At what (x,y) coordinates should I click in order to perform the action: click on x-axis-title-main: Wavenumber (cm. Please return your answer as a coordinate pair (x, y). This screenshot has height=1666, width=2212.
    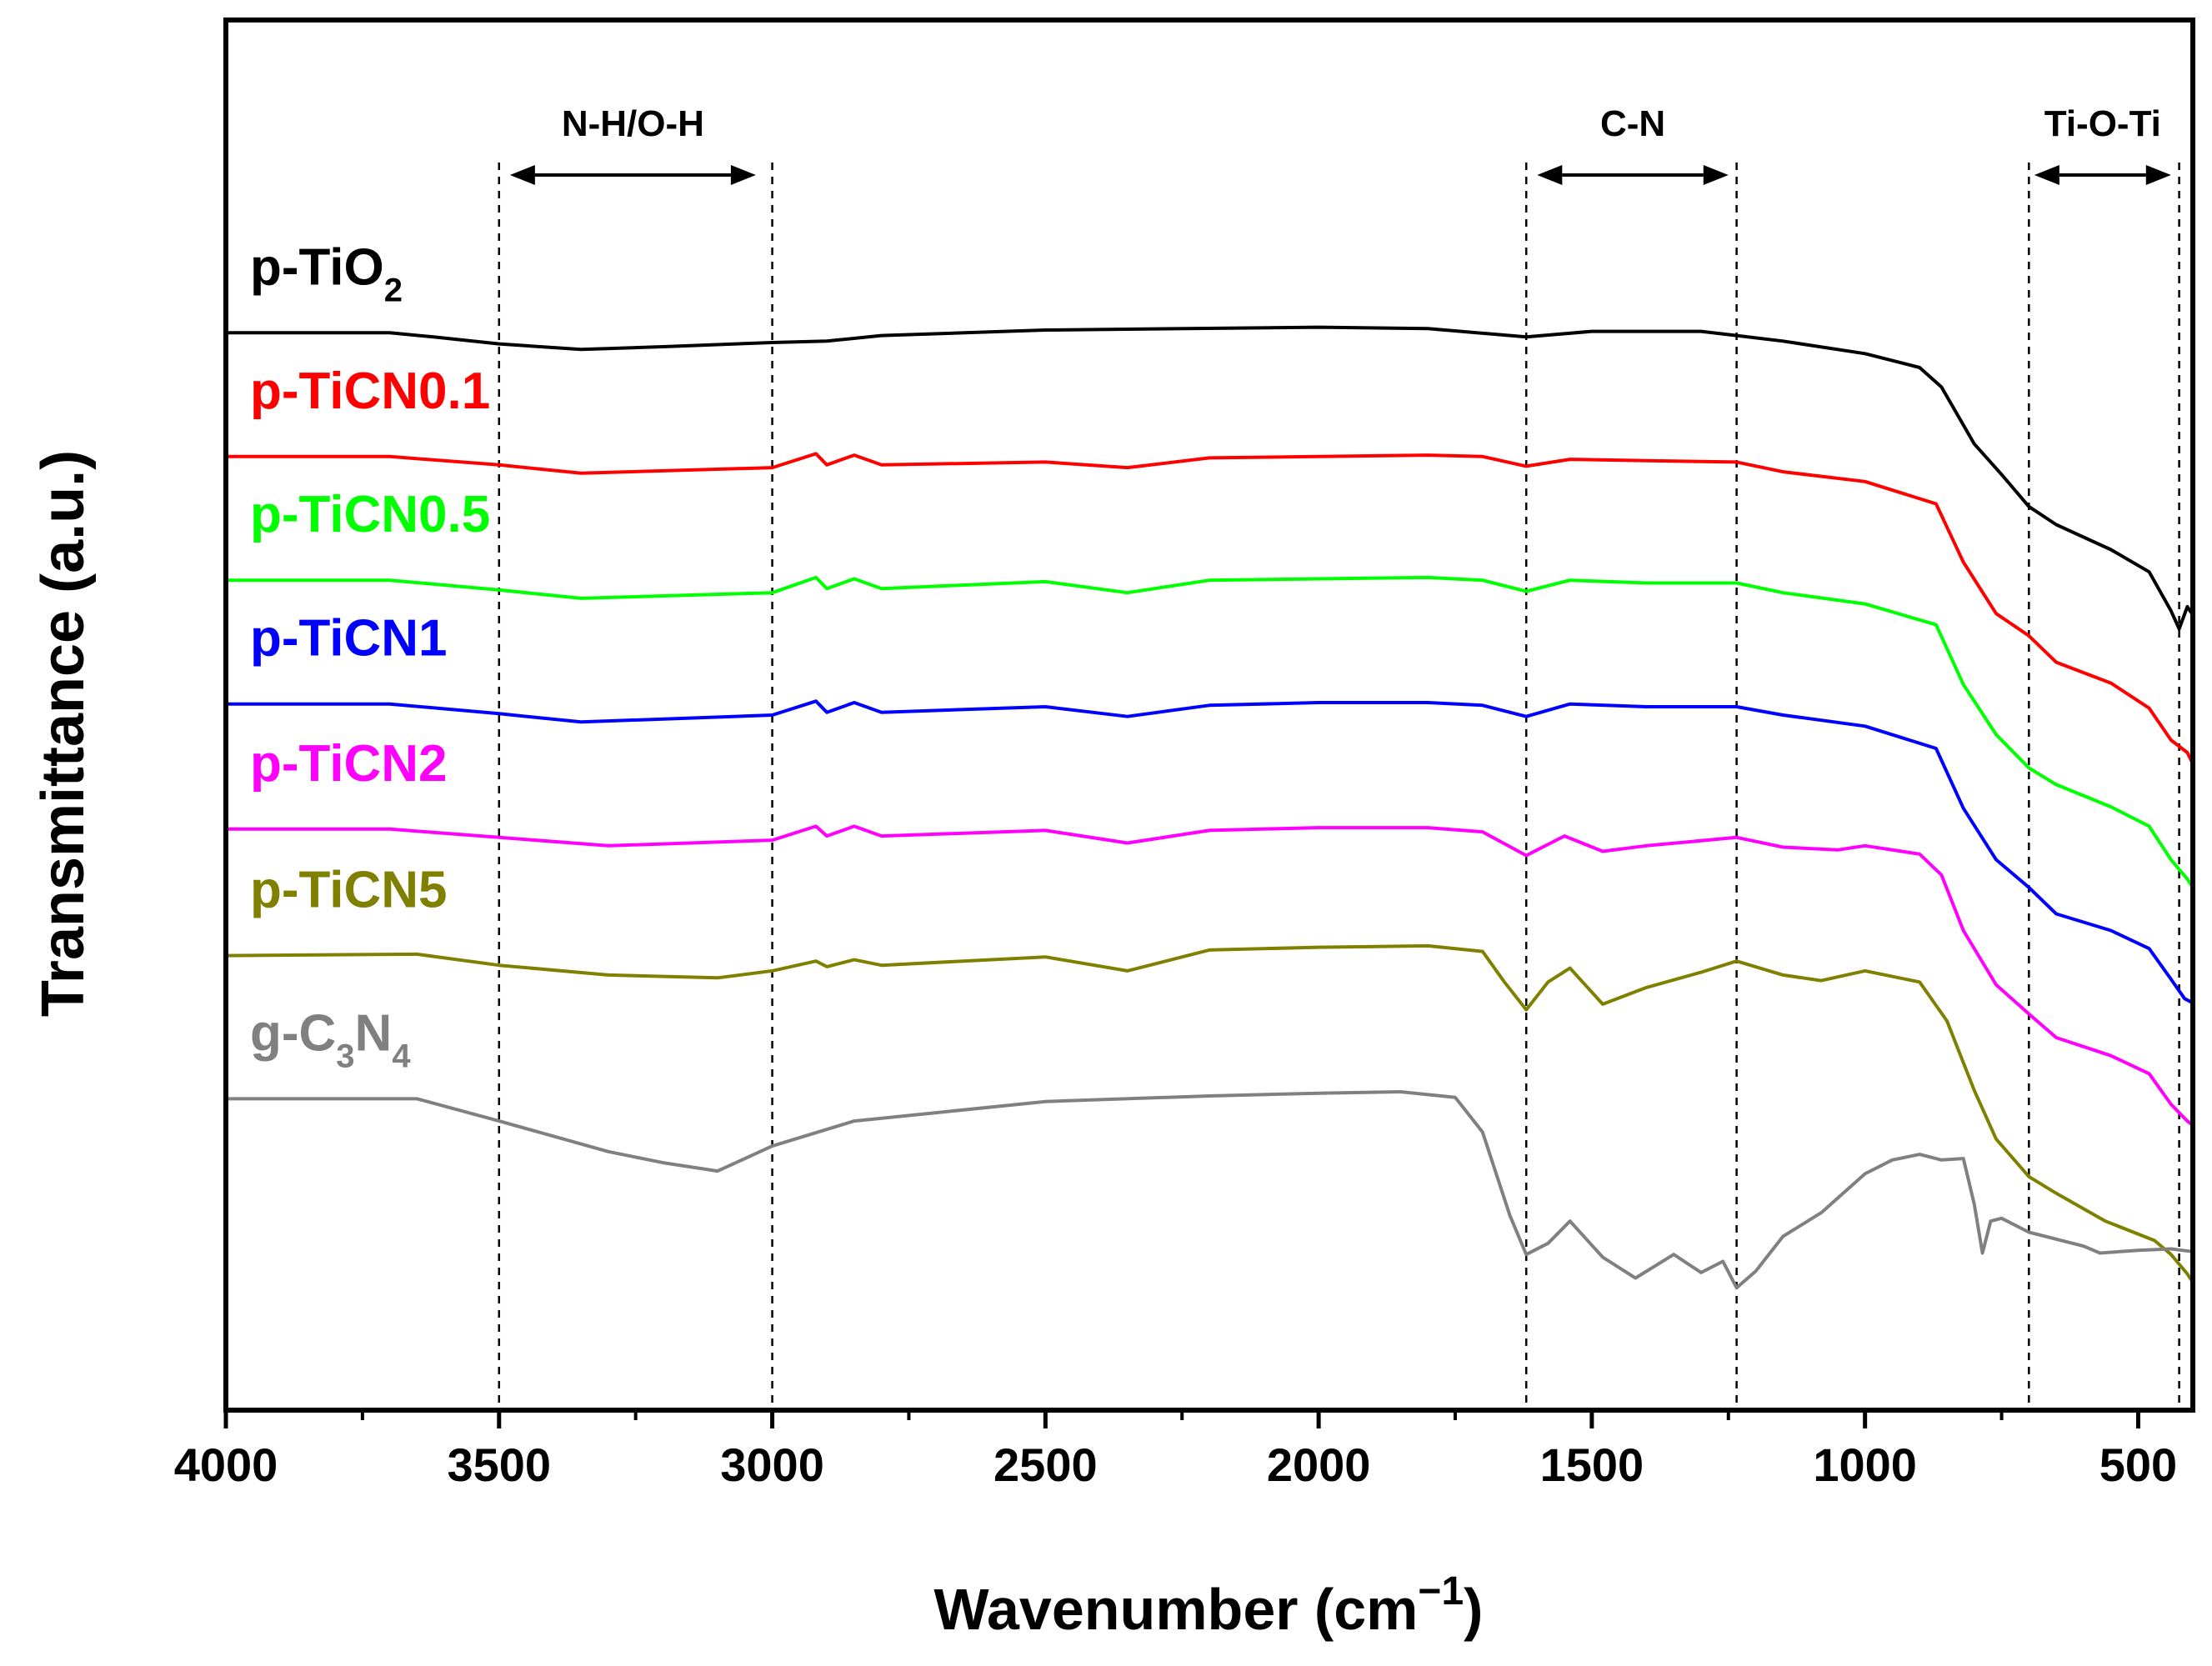
    Looking at the image, I should click on (1176, 1609).